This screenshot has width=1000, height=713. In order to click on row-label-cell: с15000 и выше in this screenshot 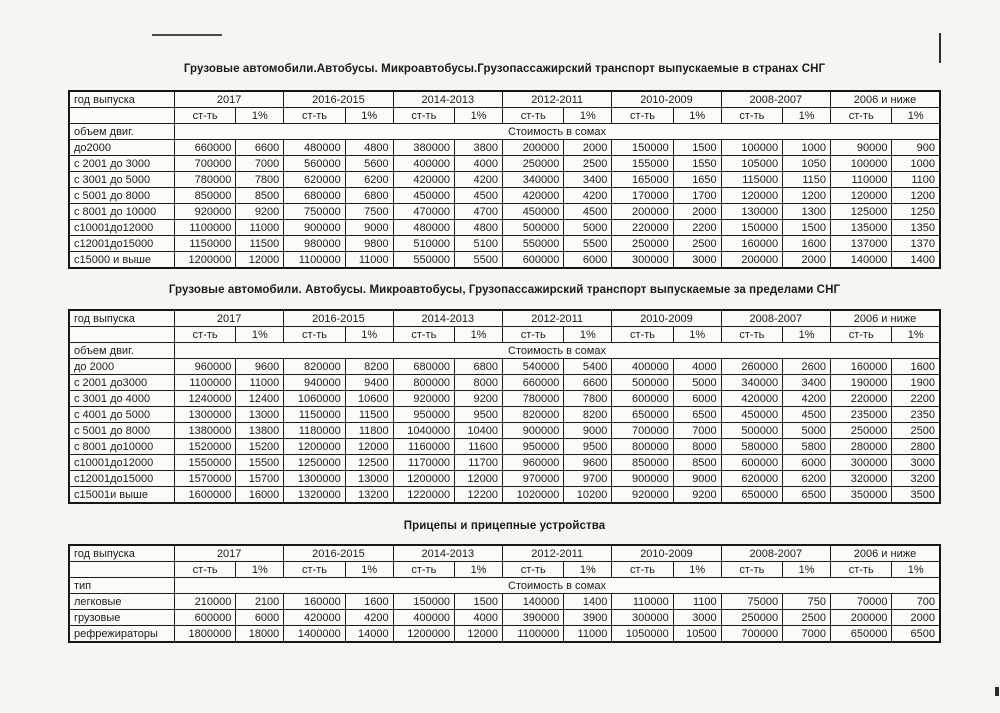, I will do `click(121, 260)`.